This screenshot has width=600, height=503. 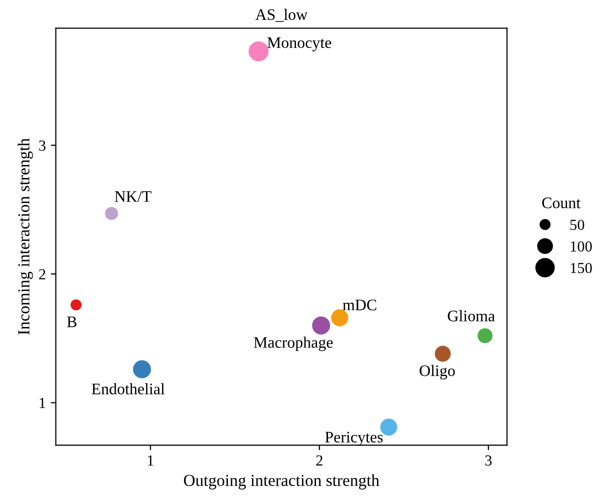 What do you see at coordinates (133, 196) in the screenshot?
I see `series-label: NK/T` at bounding box center [133, 196].